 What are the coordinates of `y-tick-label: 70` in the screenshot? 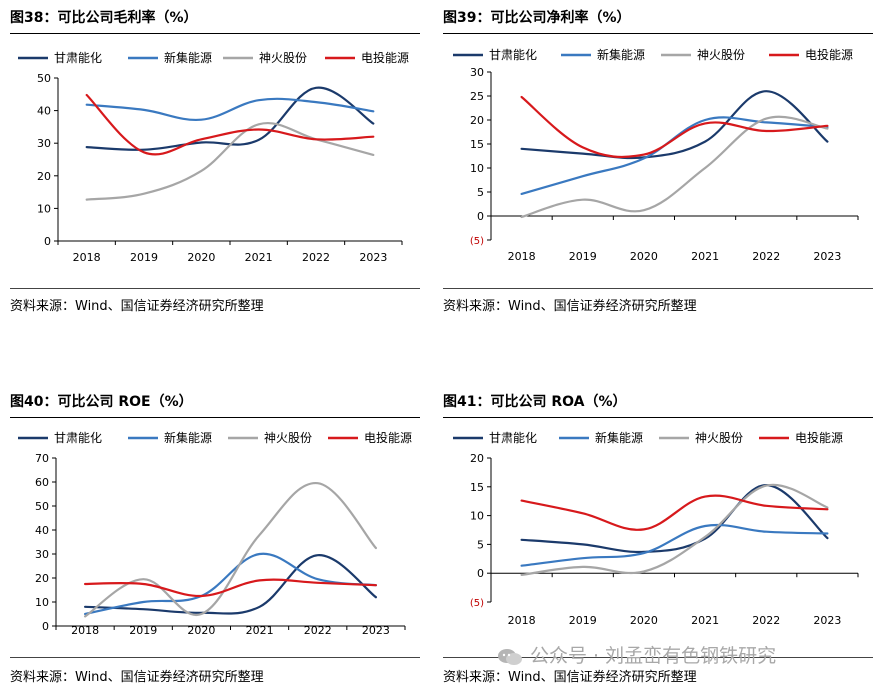 It's located at (42, 458).